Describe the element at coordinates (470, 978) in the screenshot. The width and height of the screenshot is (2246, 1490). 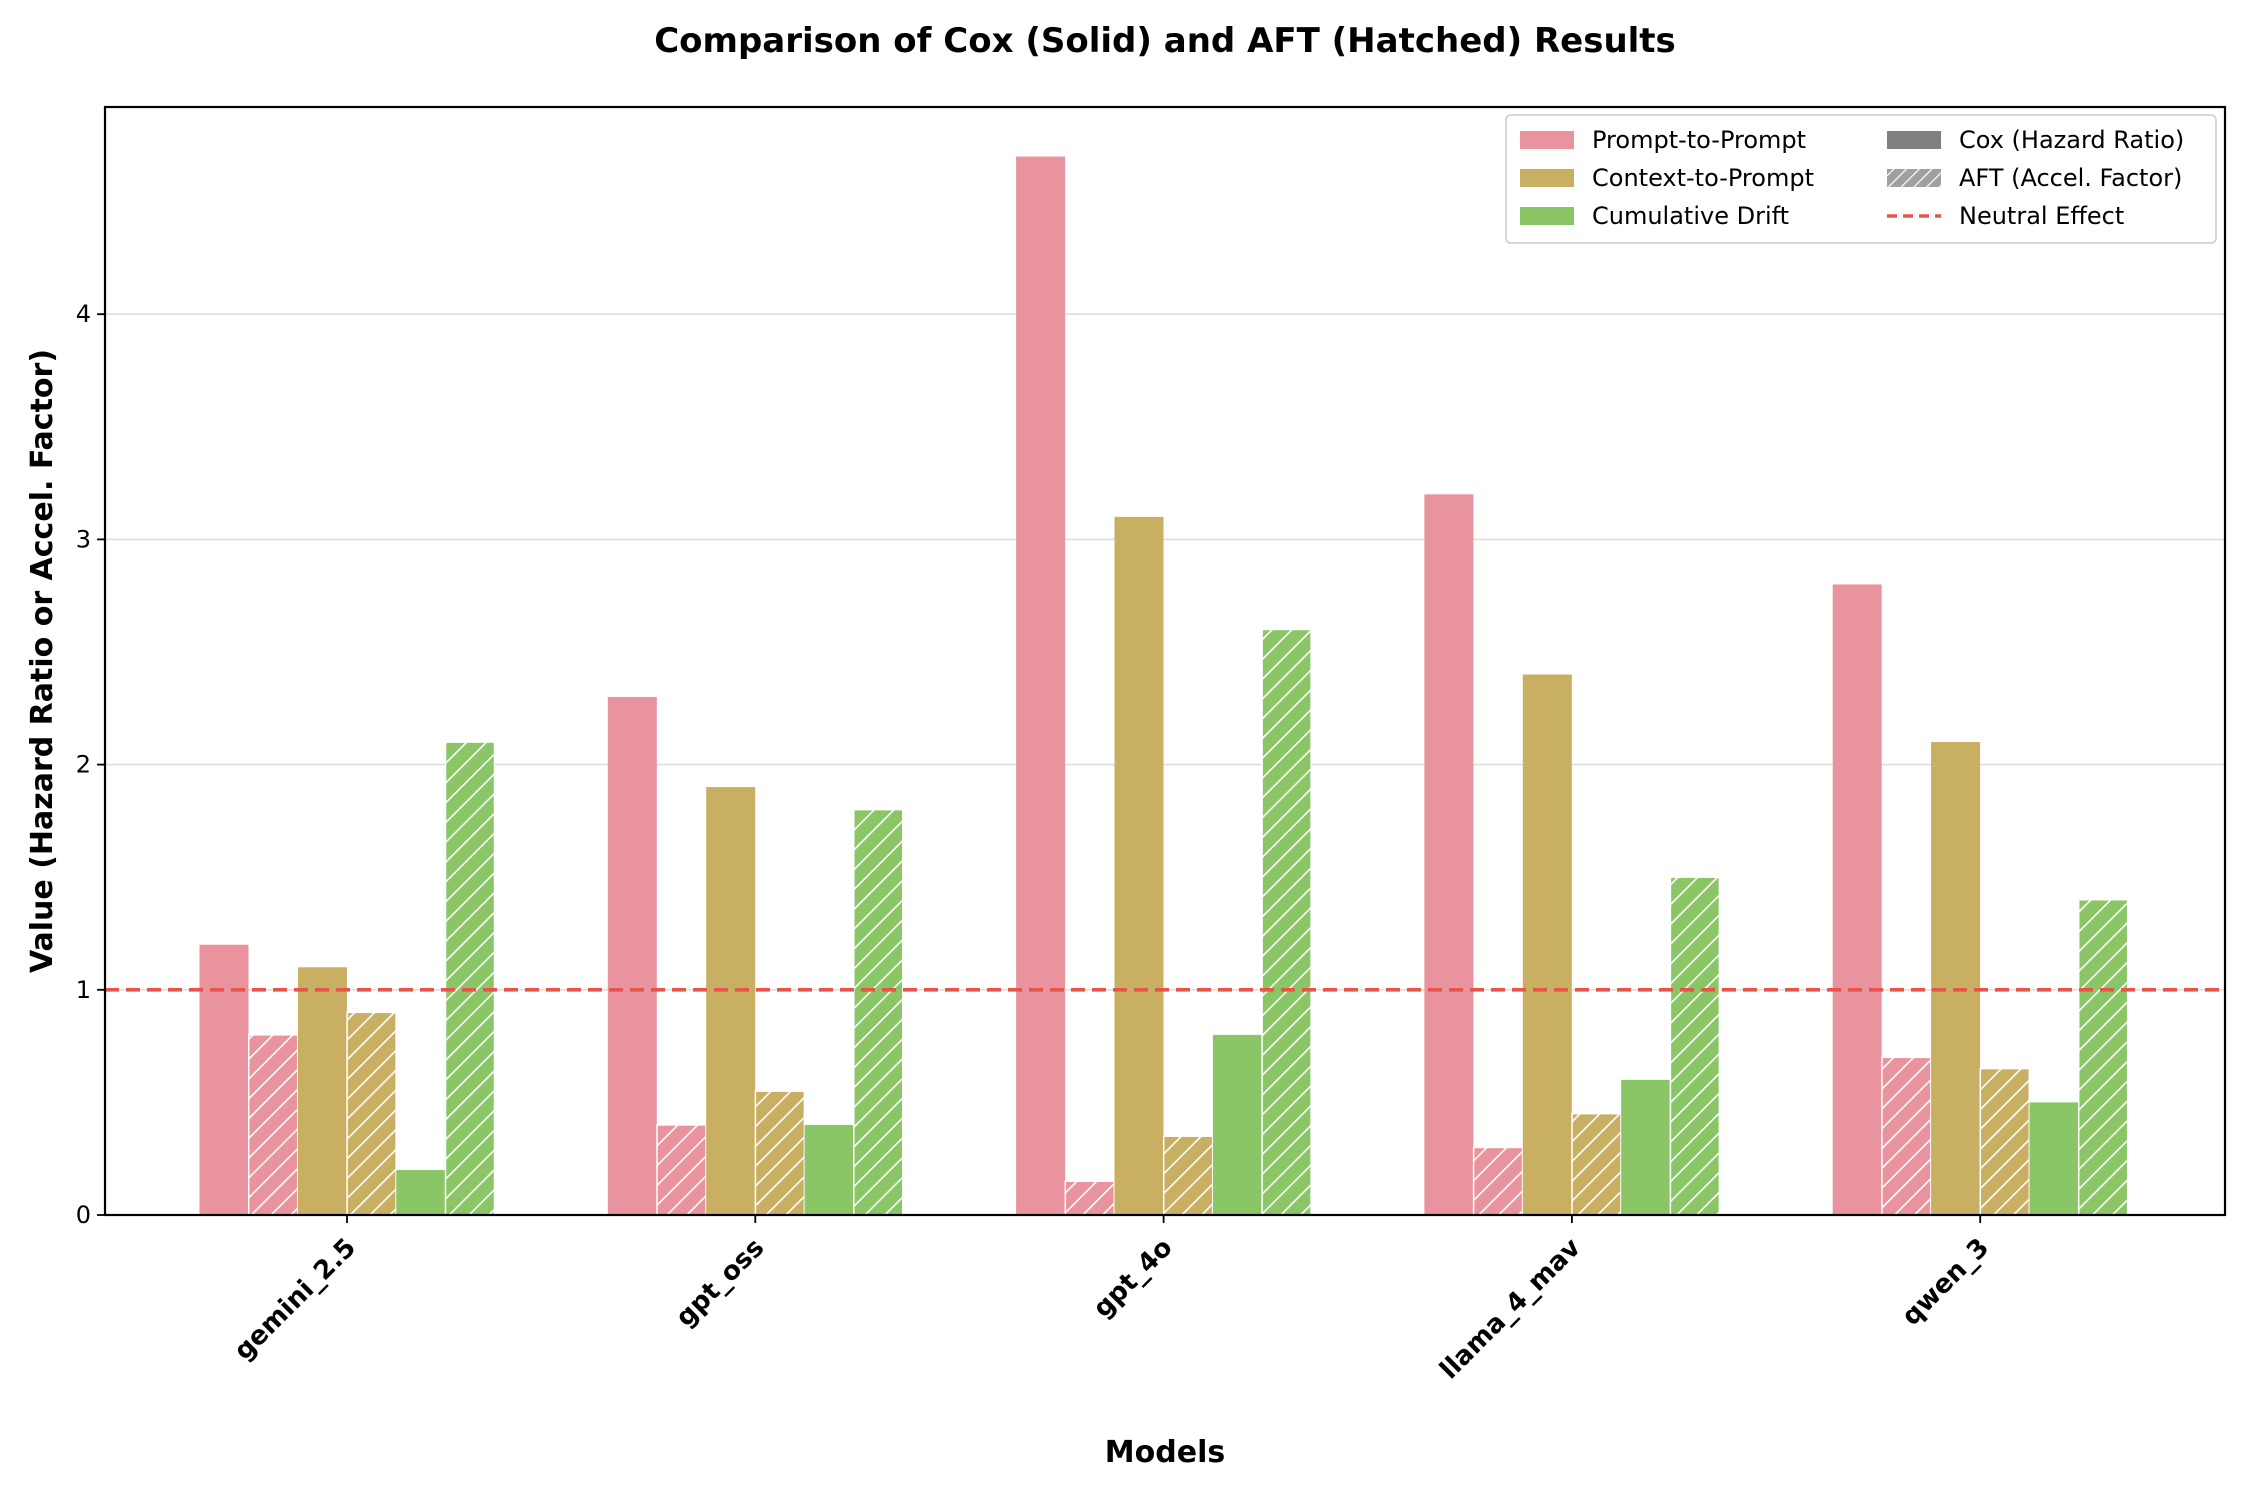
I see `bar-gemini-2-5-cumulative-drift-aft-hatch` at that location.